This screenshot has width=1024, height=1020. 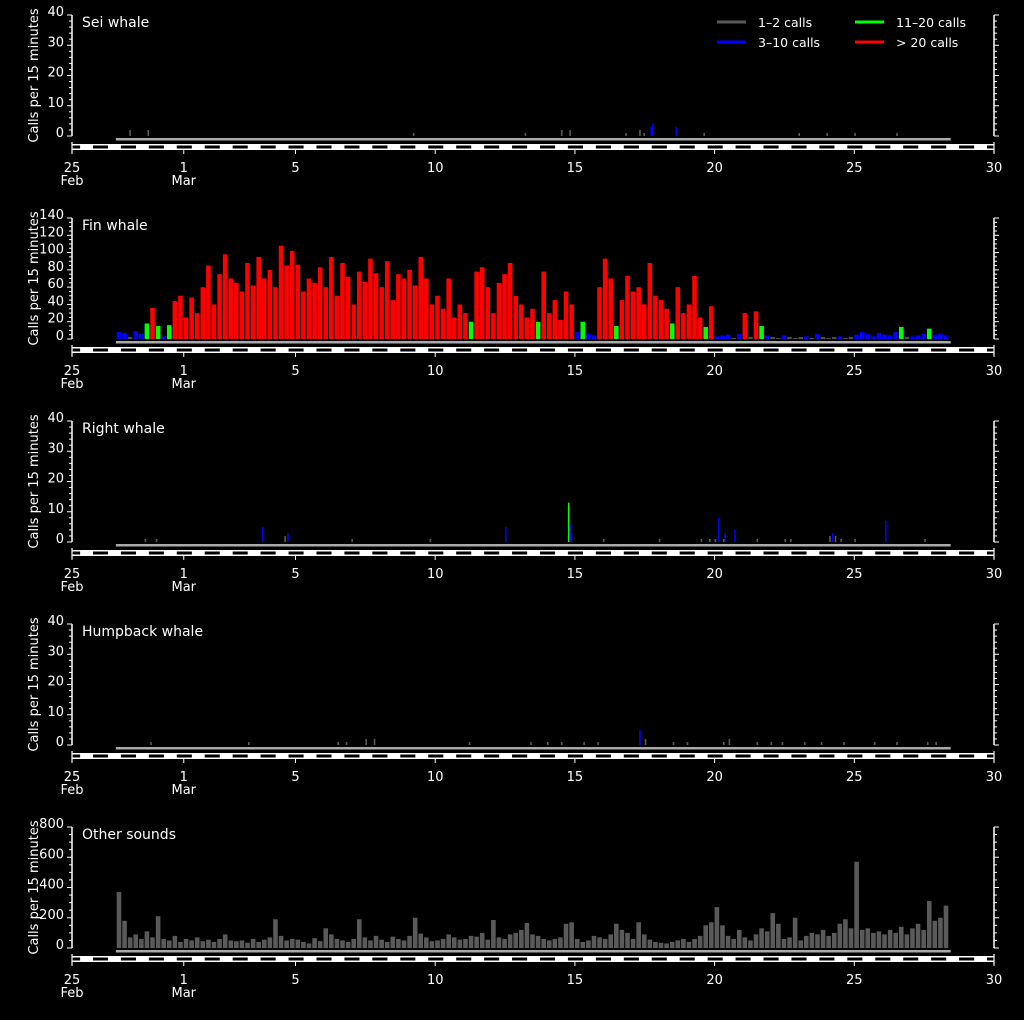 I want to click on day-night-bar, so click(x=533, y=553).